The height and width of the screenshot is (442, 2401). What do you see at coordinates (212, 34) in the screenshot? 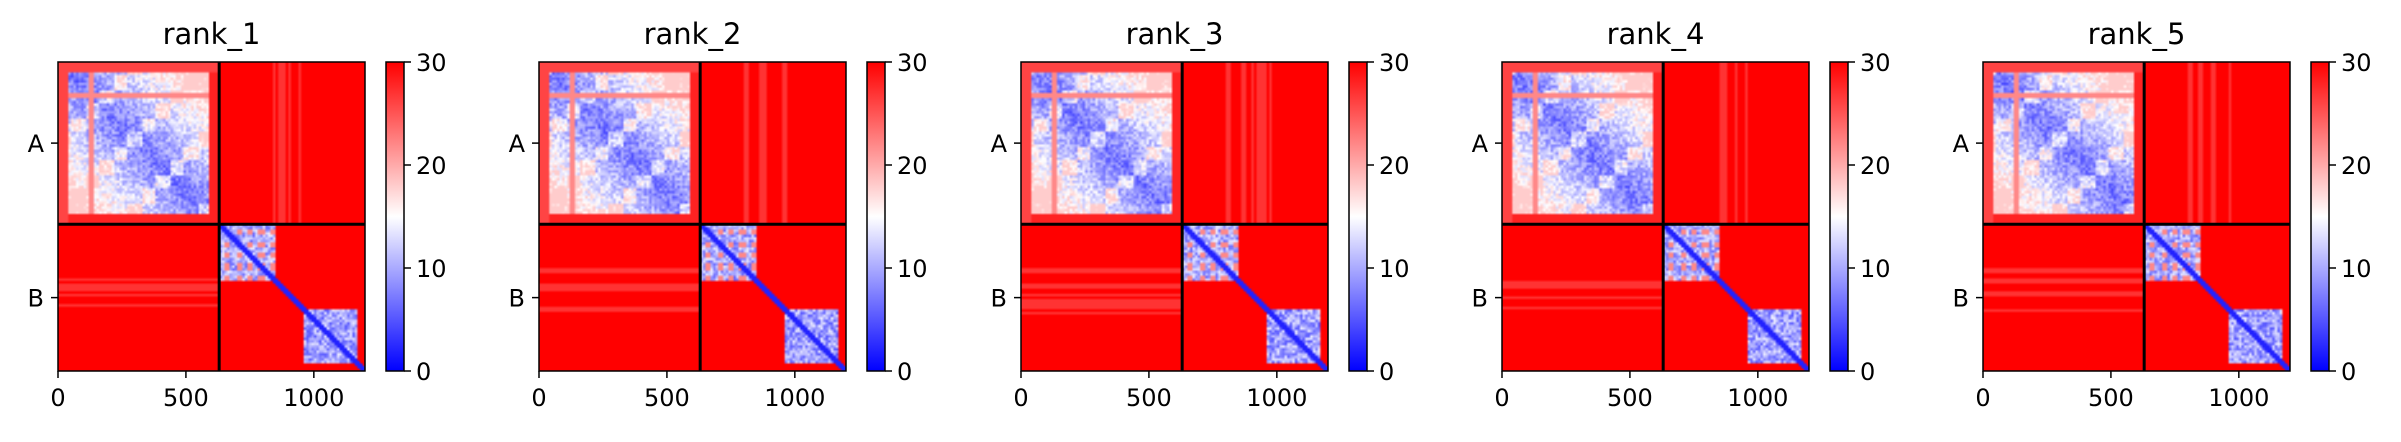
I see `panel-title: rank_1` at bounding box center [212, 34].